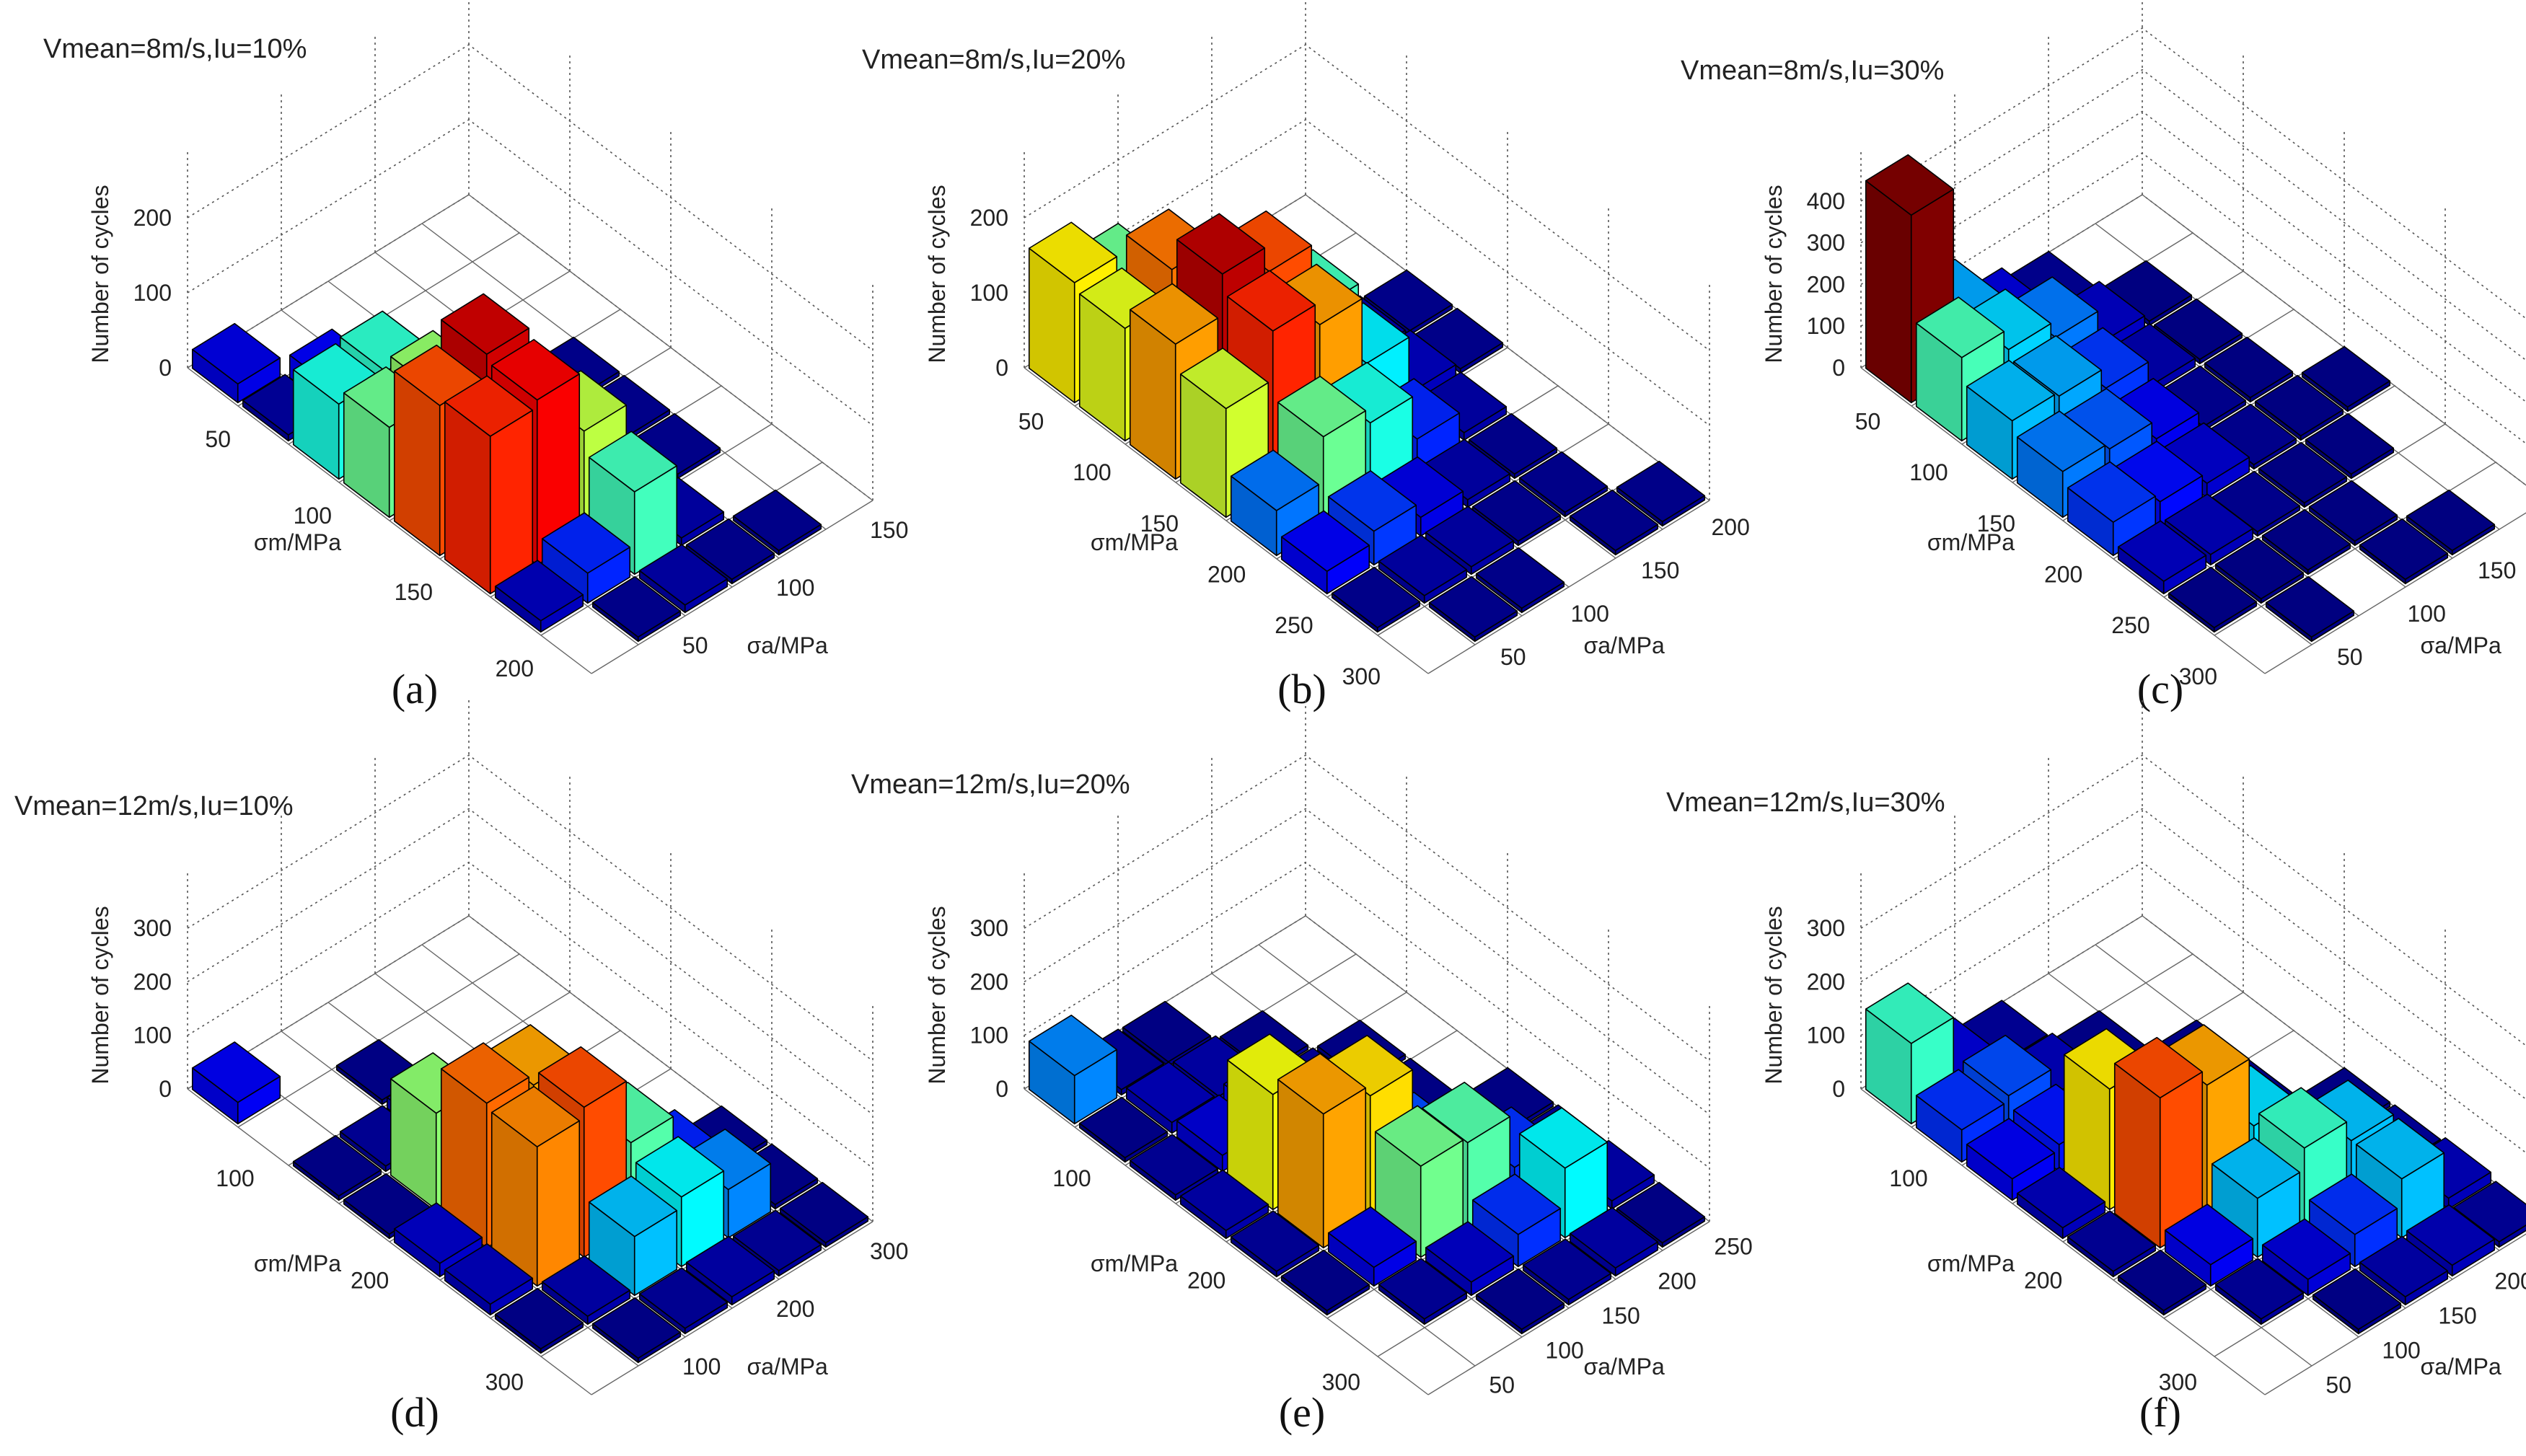 This screenshot has width=2526, height=1456. Describe the element at coordinates (1563, 484) in the screenshot. I see `bar-m6-a4` at that location.